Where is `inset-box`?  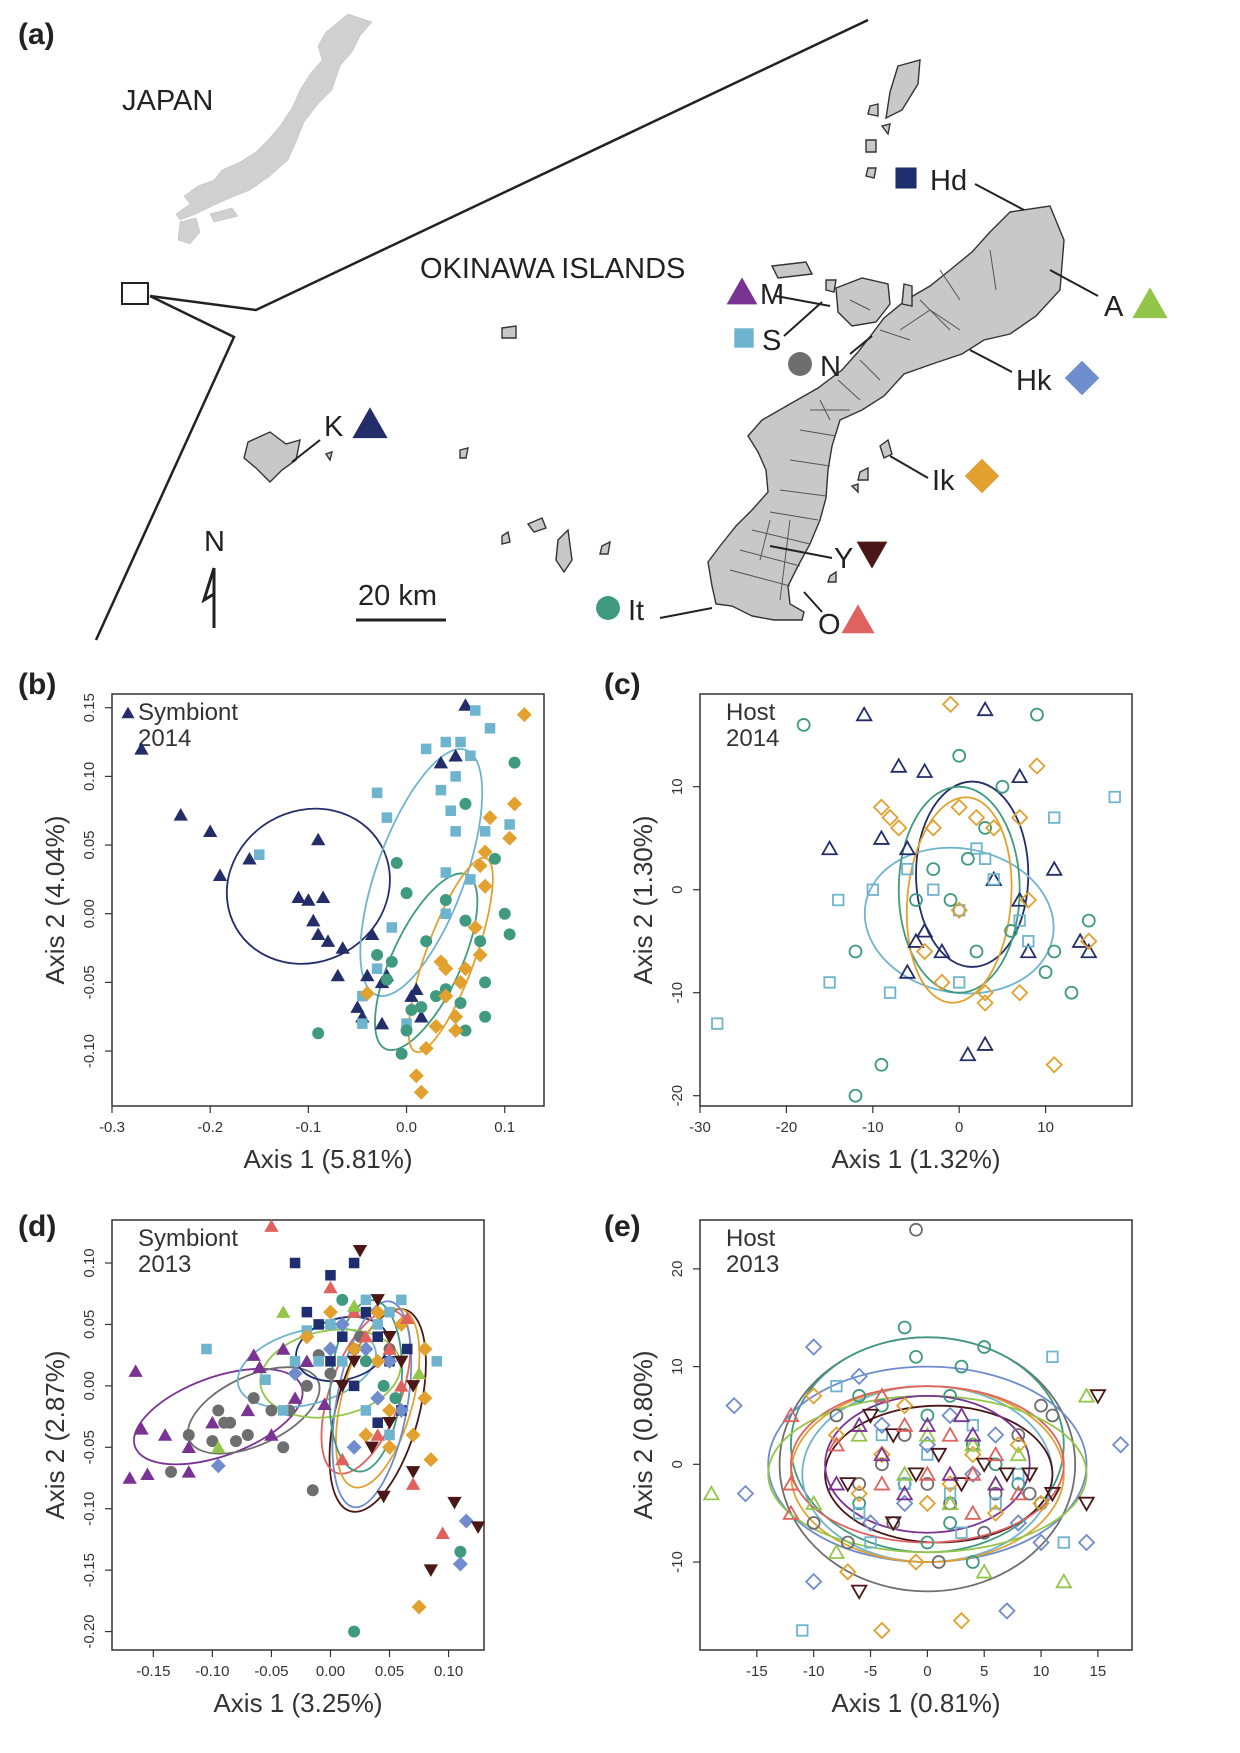
inset-box is located at coordinates (135, 293).